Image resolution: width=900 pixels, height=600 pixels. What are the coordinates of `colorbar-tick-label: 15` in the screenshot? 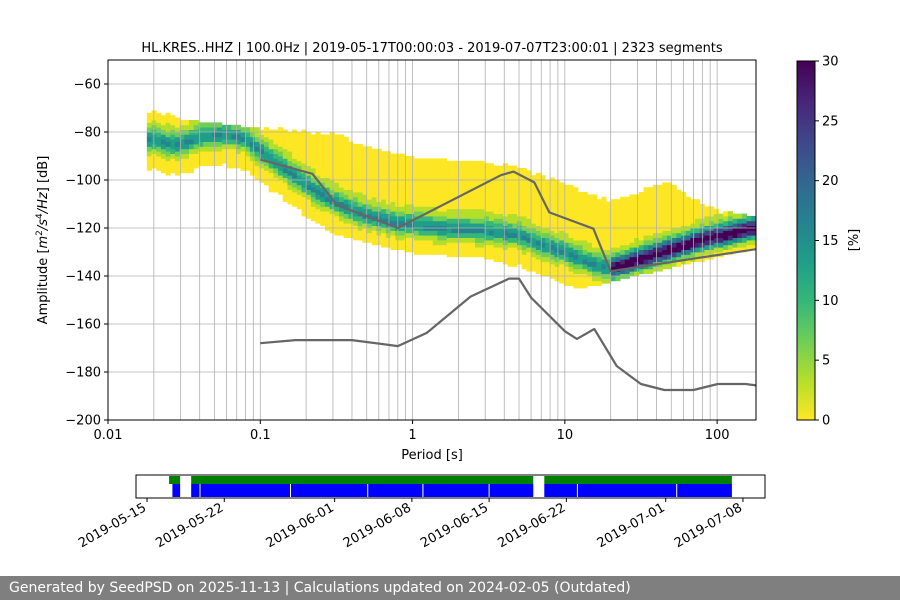 It's located at (830, 241).